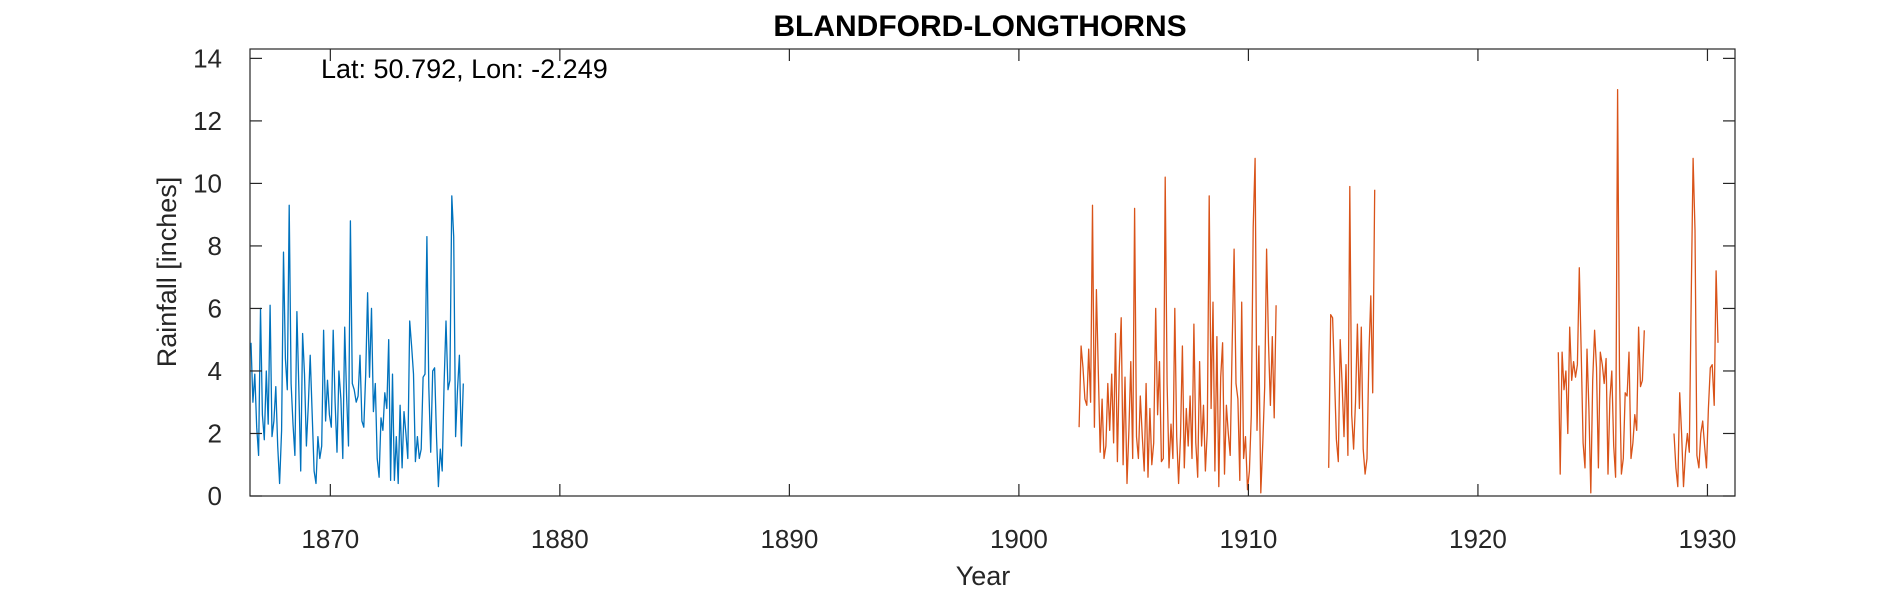 The width and height of the screenshot is (1890, 591). Describe the element at coordinates (560, 539) in the screenshot. I see `x-tick-label: 1880` at that location.